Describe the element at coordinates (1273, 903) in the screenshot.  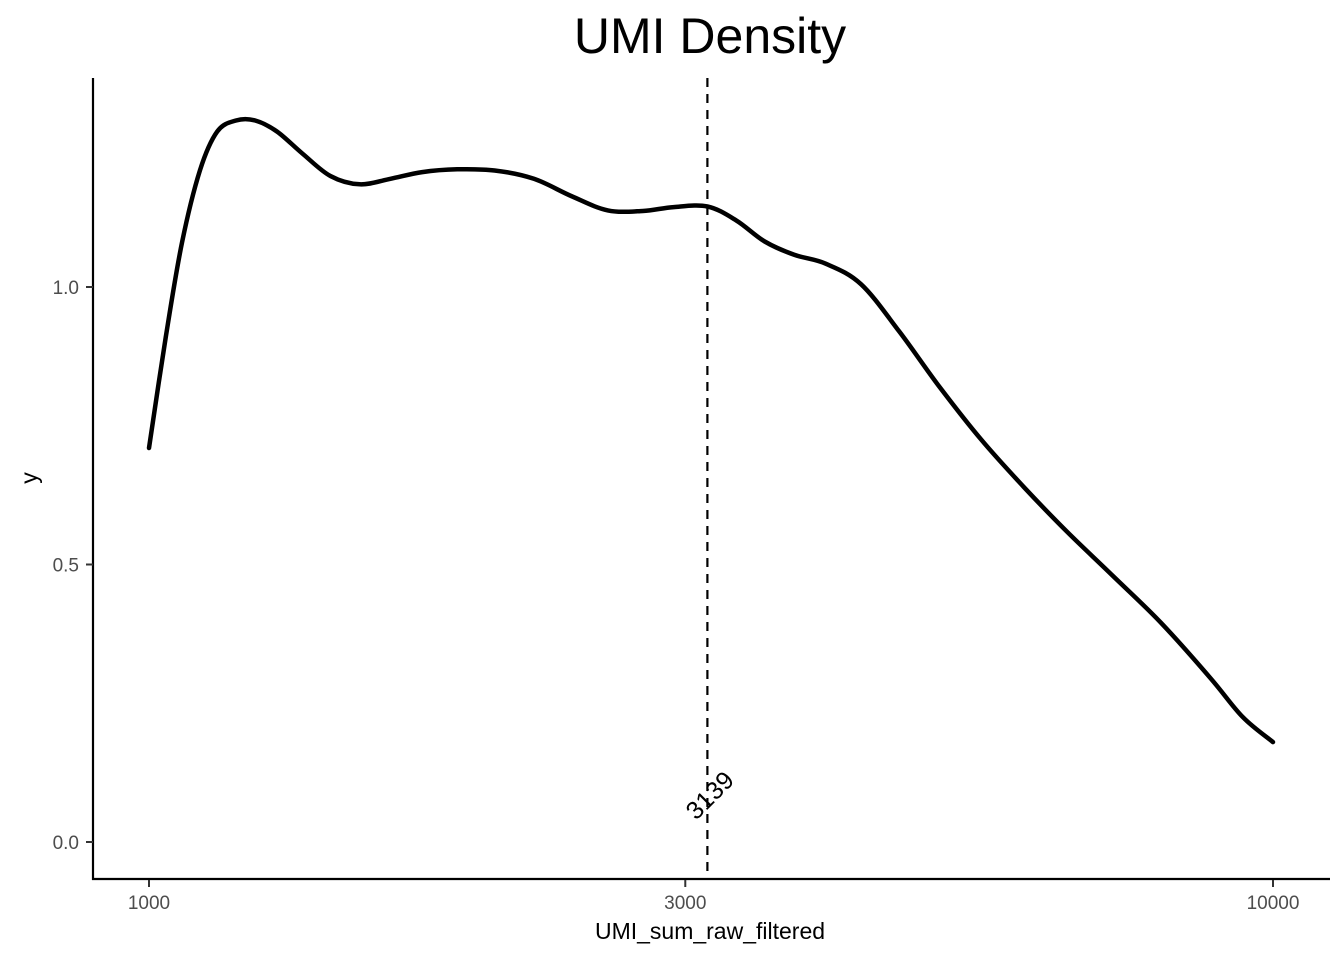
I see `x-tick-label: 10000` at that location.